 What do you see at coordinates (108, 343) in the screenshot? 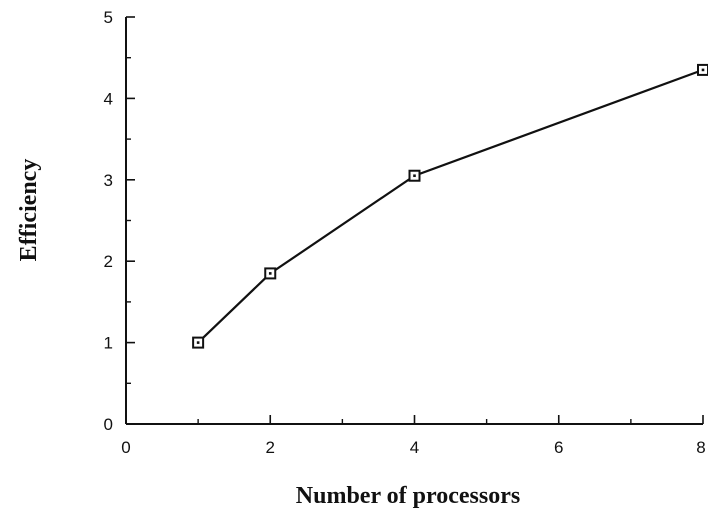
I see `y-tick-label-1: 1` at bounding box center [108, 343].